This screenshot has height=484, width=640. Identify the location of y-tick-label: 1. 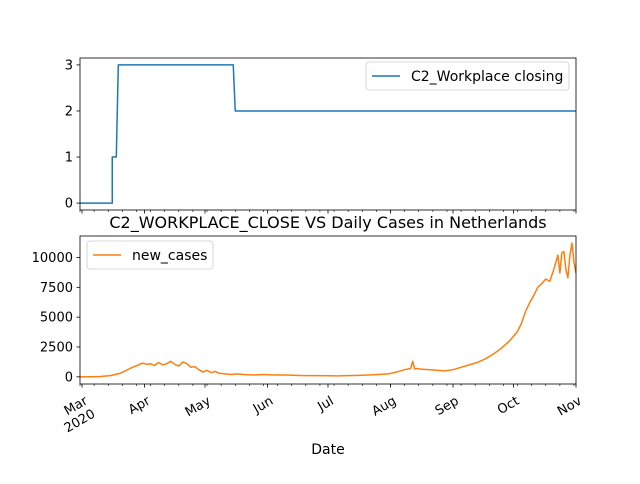
(69, 158).